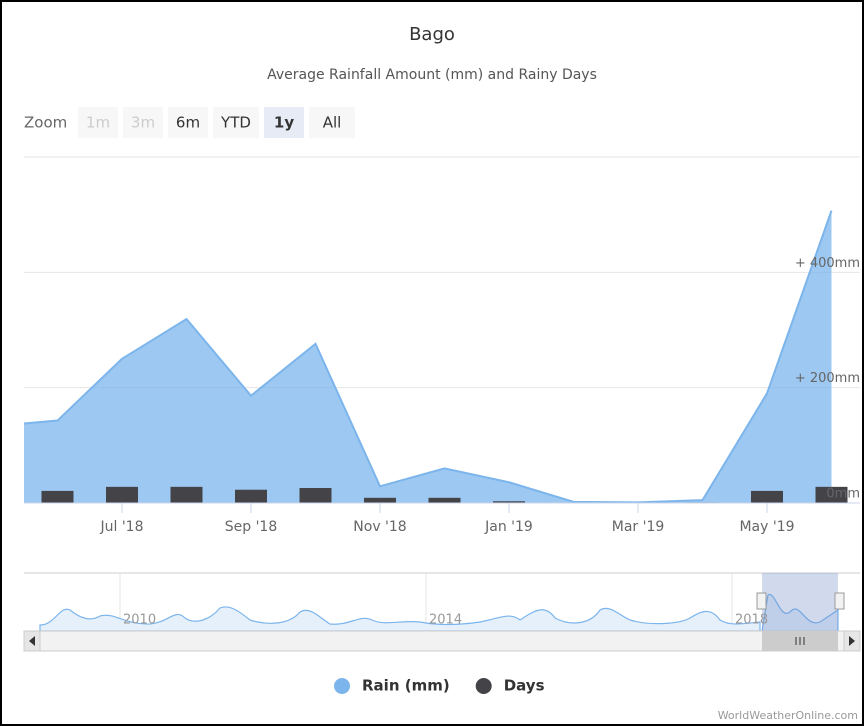  I want to click on navigator-labels: 2010 2014 2018, so click(445, 620).